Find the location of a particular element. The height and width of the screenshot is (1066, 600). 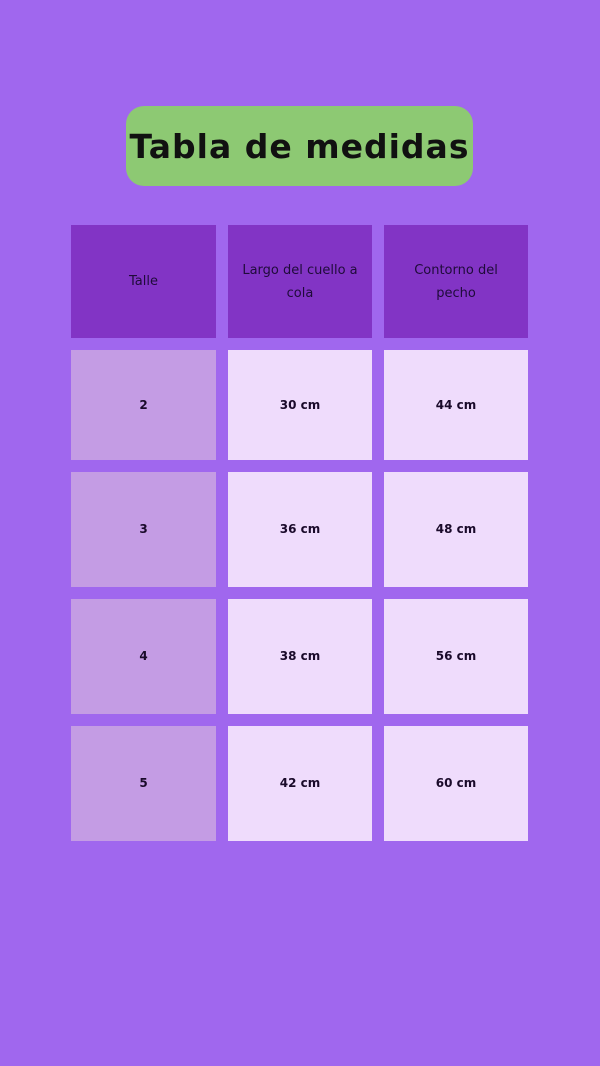

cell-text: Contorno del pecho is located at coordinates (456, 281).